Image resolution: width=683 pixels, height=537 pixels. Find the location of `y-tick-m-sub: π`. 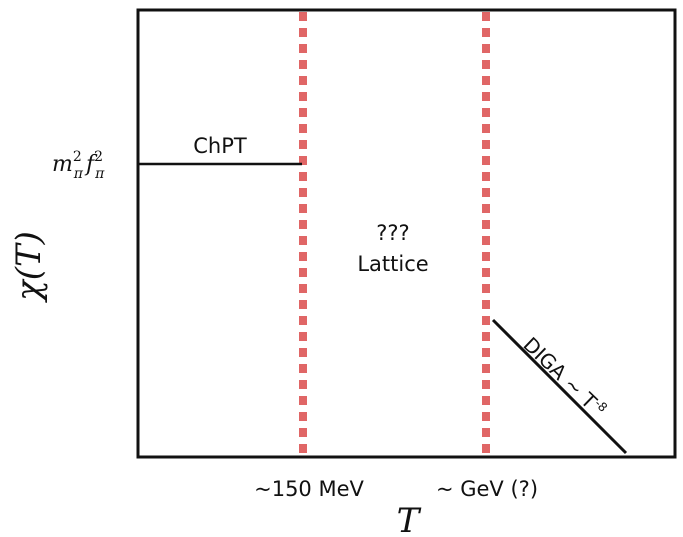

y-tick-m-sub: π is located at coordinates (78, 174).